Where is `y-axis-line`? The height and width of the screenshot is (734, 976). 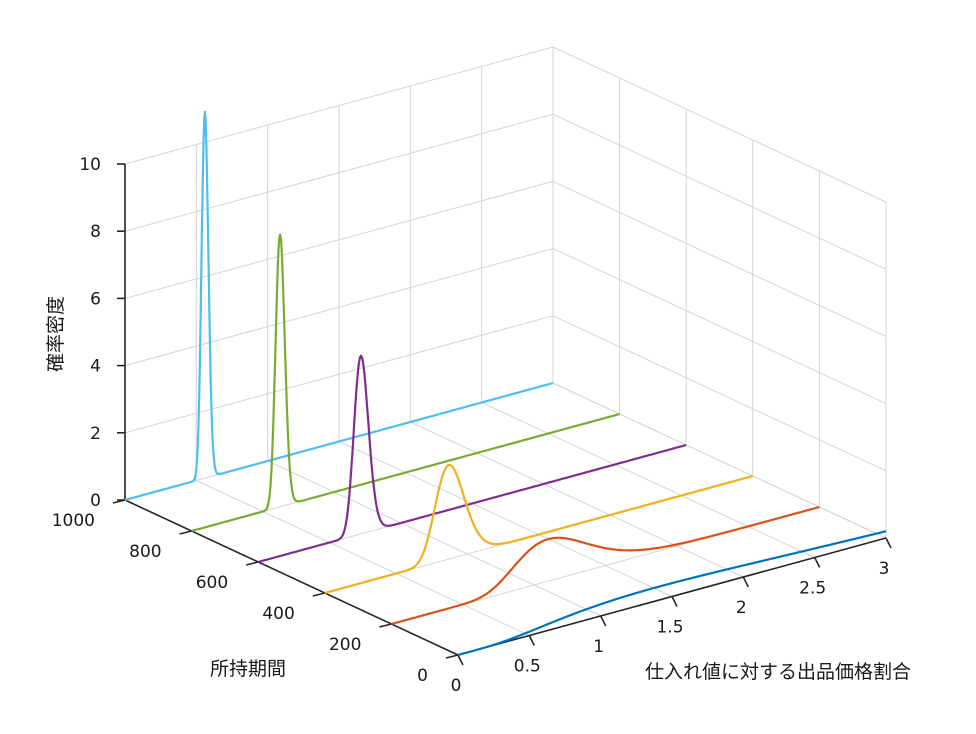 y-axis-line is located at coordinates (291, 577).